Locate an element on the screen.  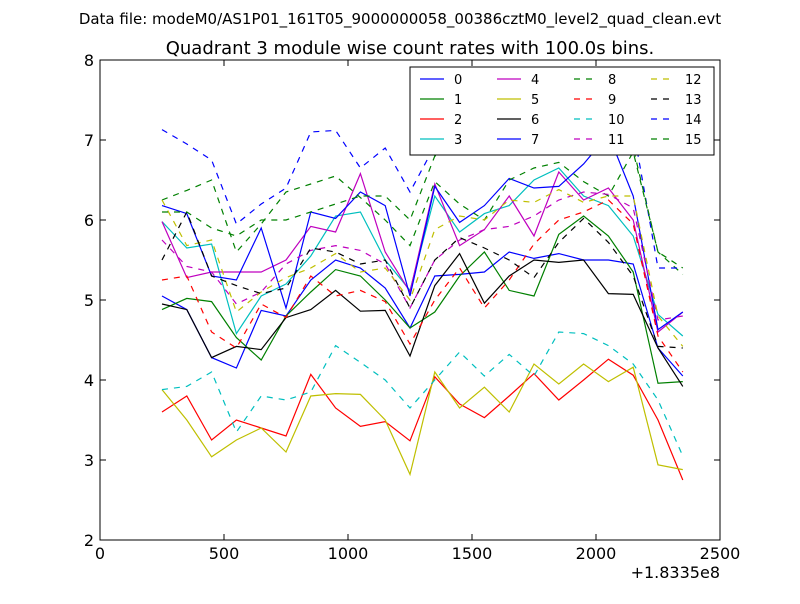
y-tick-label: 7 is located at coordinates (89, 140).